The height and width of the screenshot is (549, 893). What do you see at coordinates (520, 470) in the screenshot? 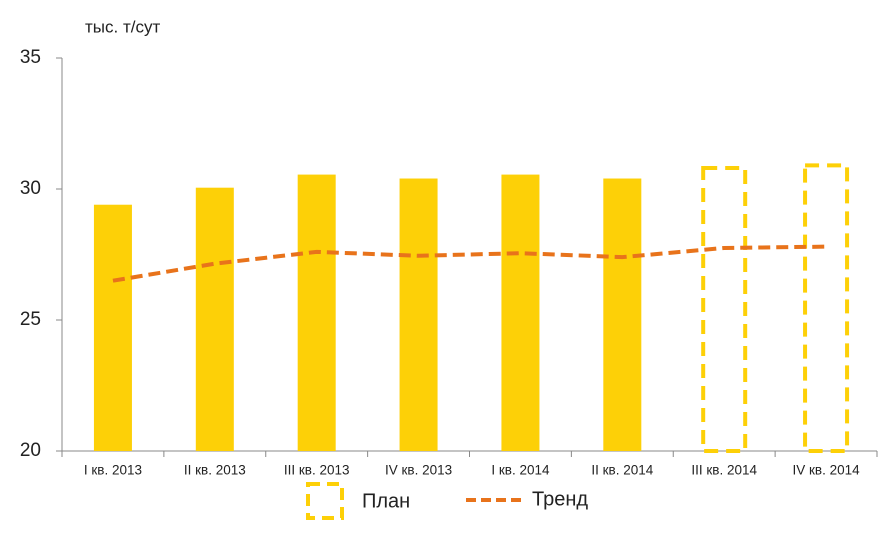
I see `x-tick-label: I кв. 2014` at bounding box center [520, 470].